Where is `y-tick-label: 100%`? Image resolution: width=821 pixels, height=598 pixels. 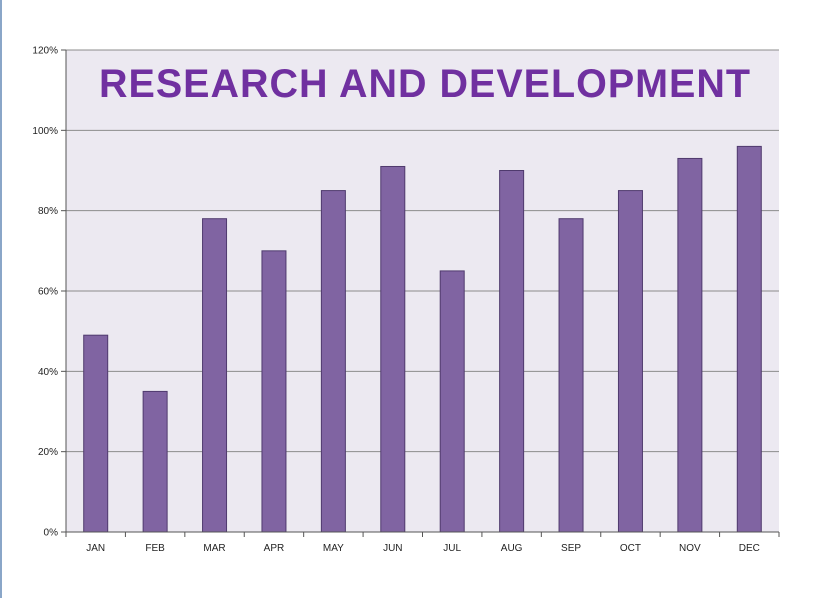
y-tick-label: 100% is located at coordinates (45, 131).